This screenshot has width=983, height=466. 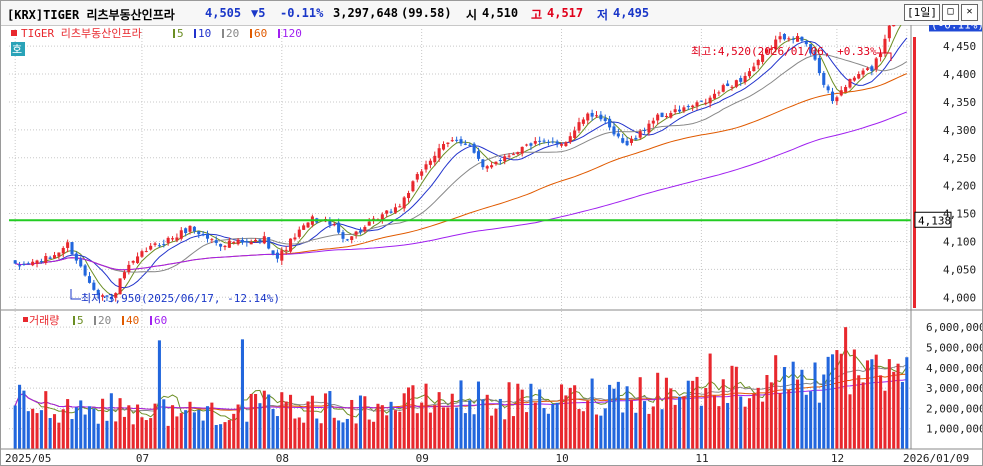 I want to click on volume-tick-label: 4,000,000, so click(x=954, y=368).